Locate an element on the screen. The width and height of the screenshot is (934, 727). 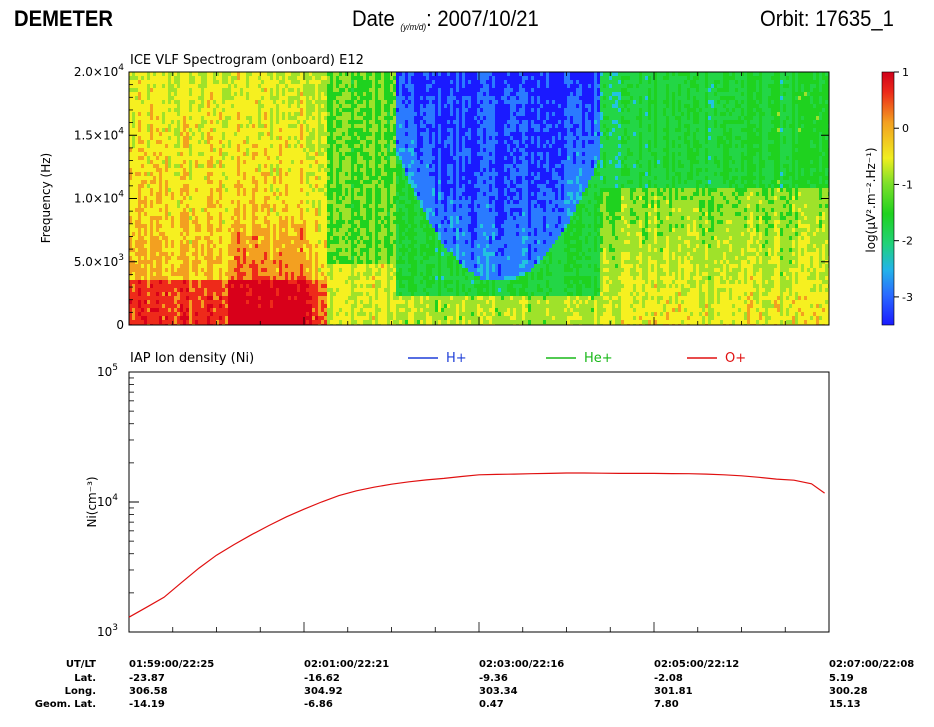
eph-cell: -9.36 is located at coordinates (493, 678).